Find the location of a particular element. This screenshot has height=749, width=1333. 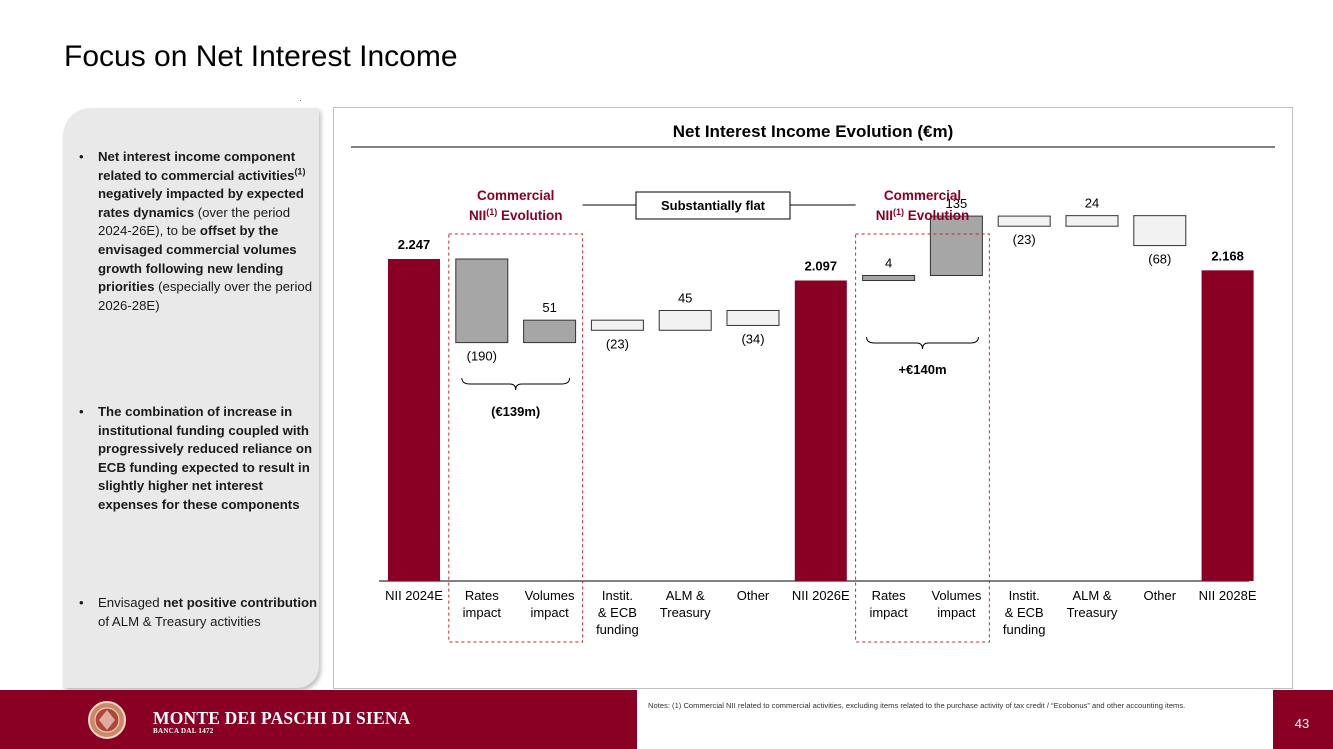

commercial-group-title-2: Commercial is located at coordinates (922, 195).